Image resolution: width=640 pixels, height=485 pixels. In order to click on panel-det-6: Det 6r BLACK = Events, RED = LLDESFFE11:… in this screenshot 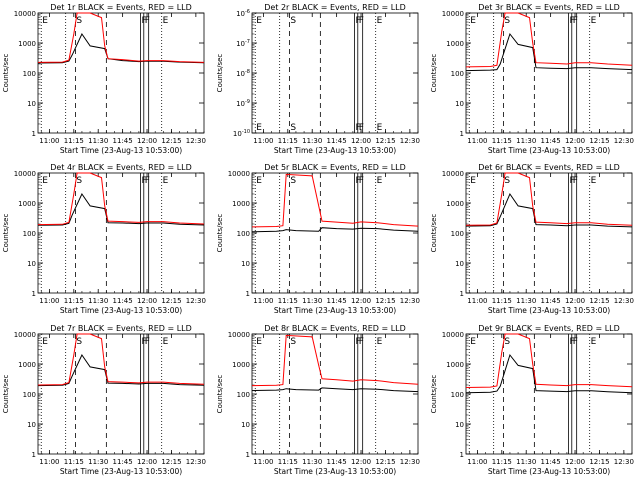, I will do `click(532, 239)`.